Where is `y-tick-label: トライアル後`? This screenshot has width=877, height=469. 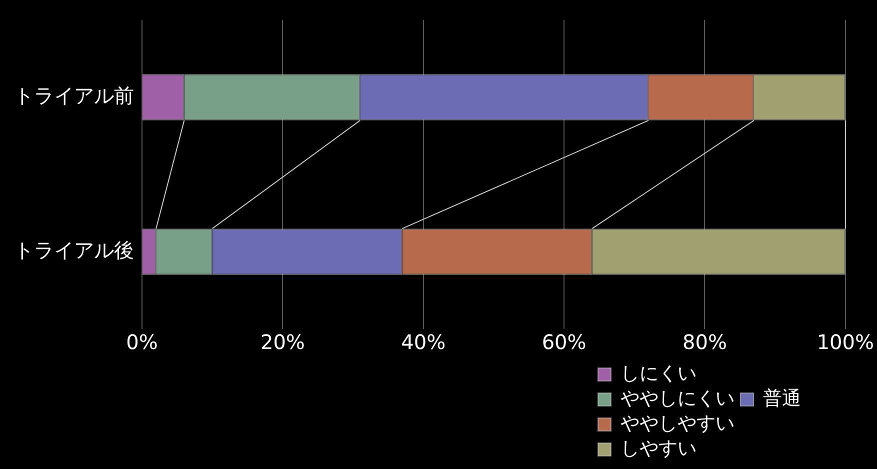 y-tick-label: トライアル後 is located at coordinates (74, 250).